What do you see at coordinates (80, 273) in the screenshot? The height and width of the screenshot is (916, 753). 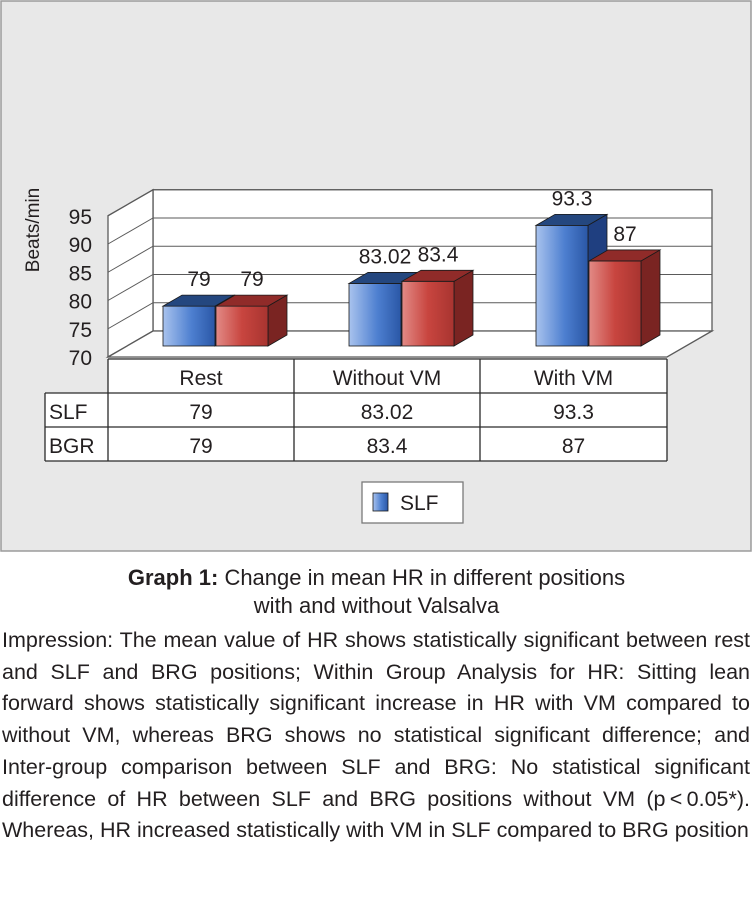 I see `y-tick-label: 85` at bounding box center [80, 273].